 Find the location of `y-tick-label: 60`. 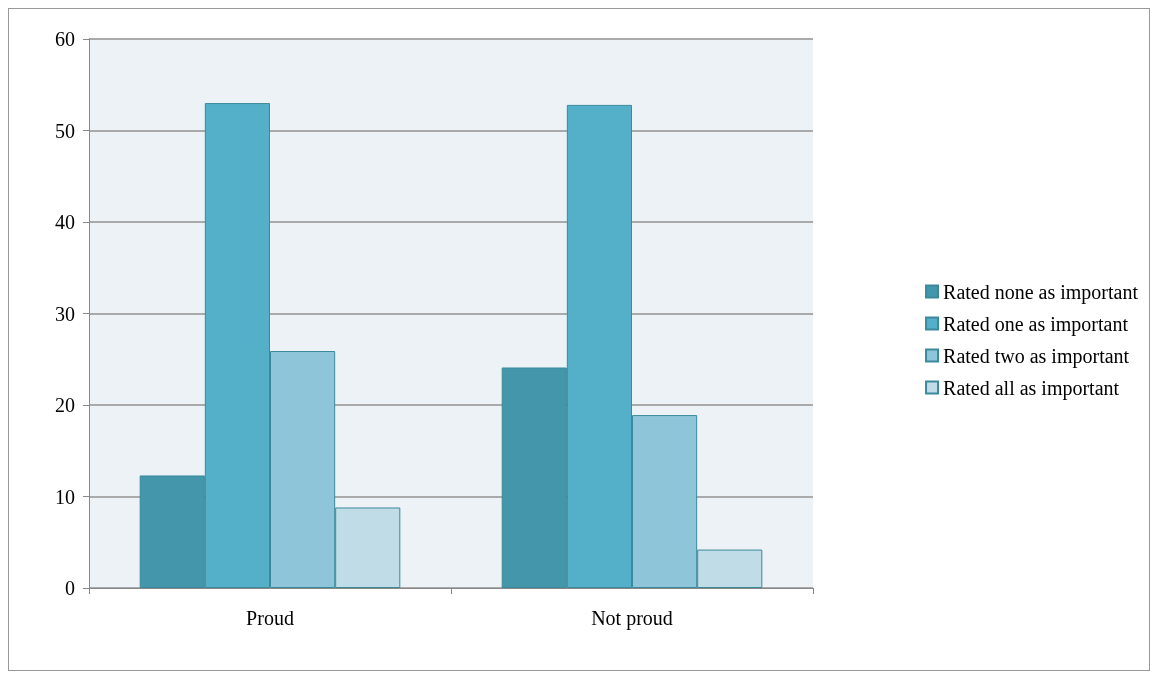

y-tick-label: 60 is located at coordinates (65, 39).